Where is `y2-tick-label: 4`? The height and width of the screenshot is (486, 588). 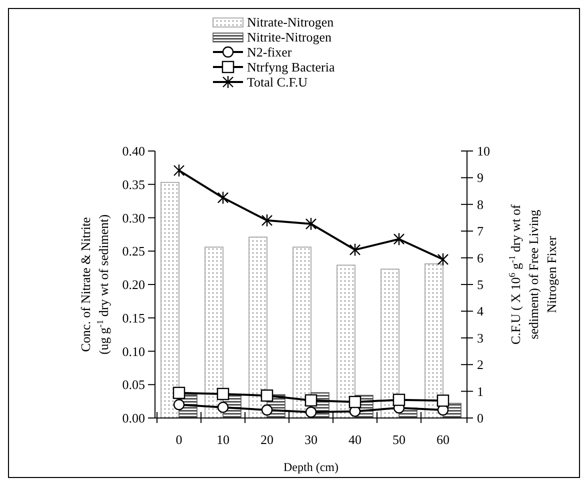 y2-tick-label: 4 is located at coordinates (480, 311).